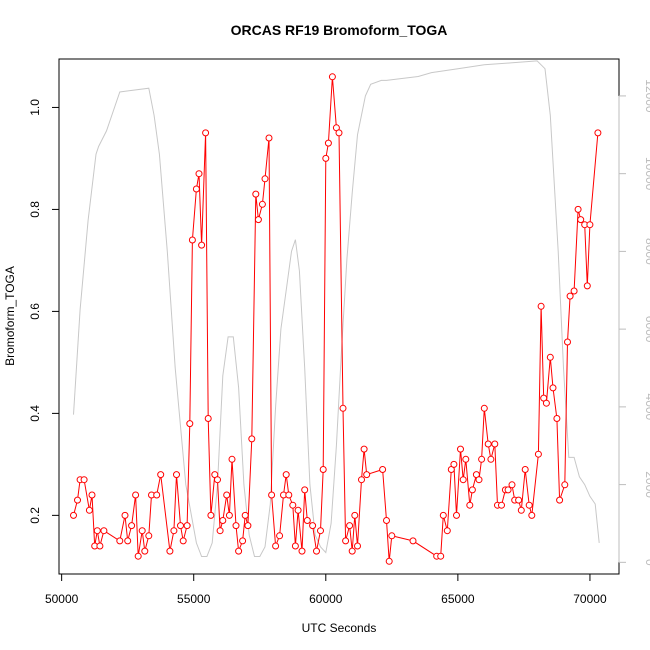 The width and height of the screenshot is (650, 650). What do you see at coordinates (62, 599) in the screenshot?
I see `x-tick-label: 50000` at bounding box center [62, 599].